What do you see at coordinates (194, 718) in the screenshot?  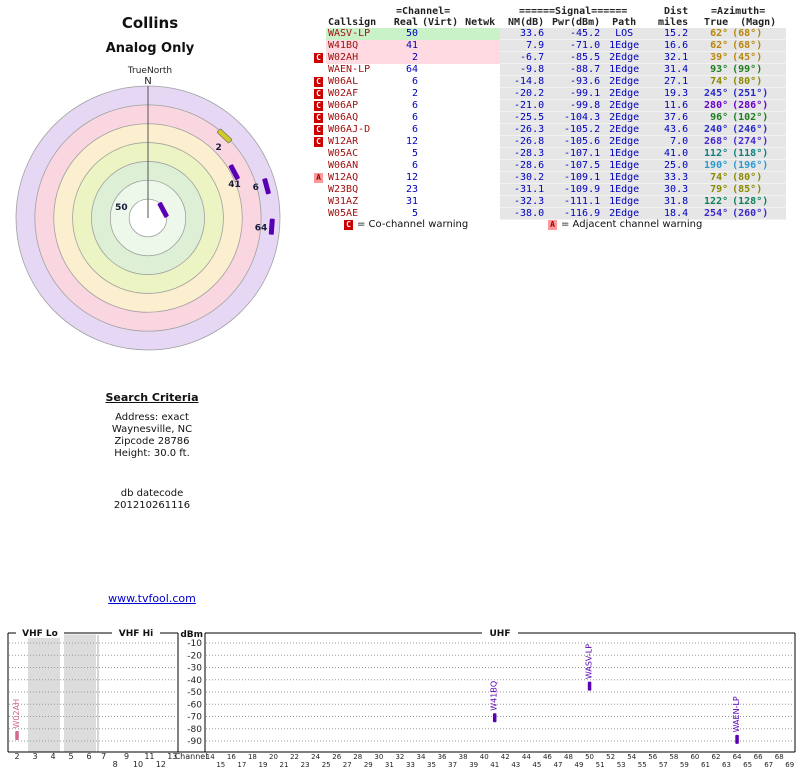 I see `svg-text: -70` at bounding box center [194, 718].